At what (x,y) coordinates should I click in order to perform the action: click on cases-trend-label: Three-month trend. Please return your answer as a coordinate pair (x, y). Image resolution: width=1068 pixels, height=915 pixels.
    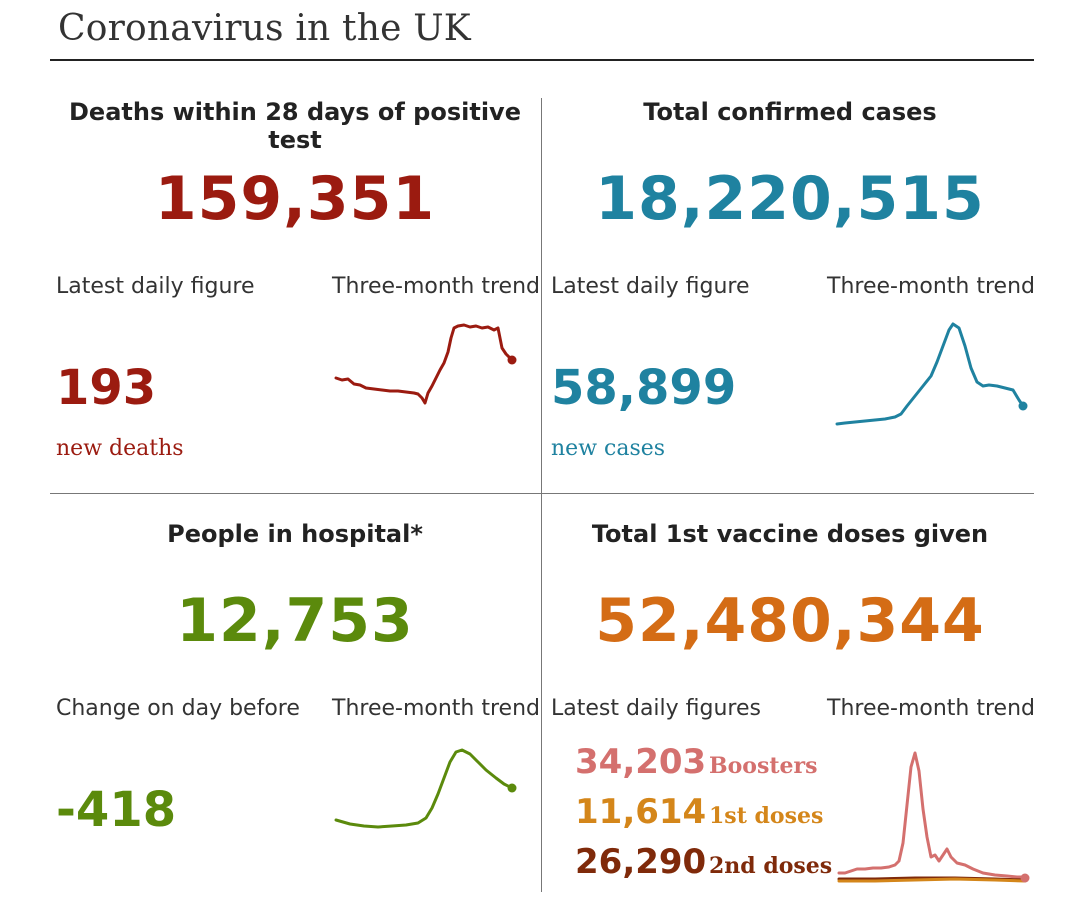
    Looking at the image, I should click on (931, 286).